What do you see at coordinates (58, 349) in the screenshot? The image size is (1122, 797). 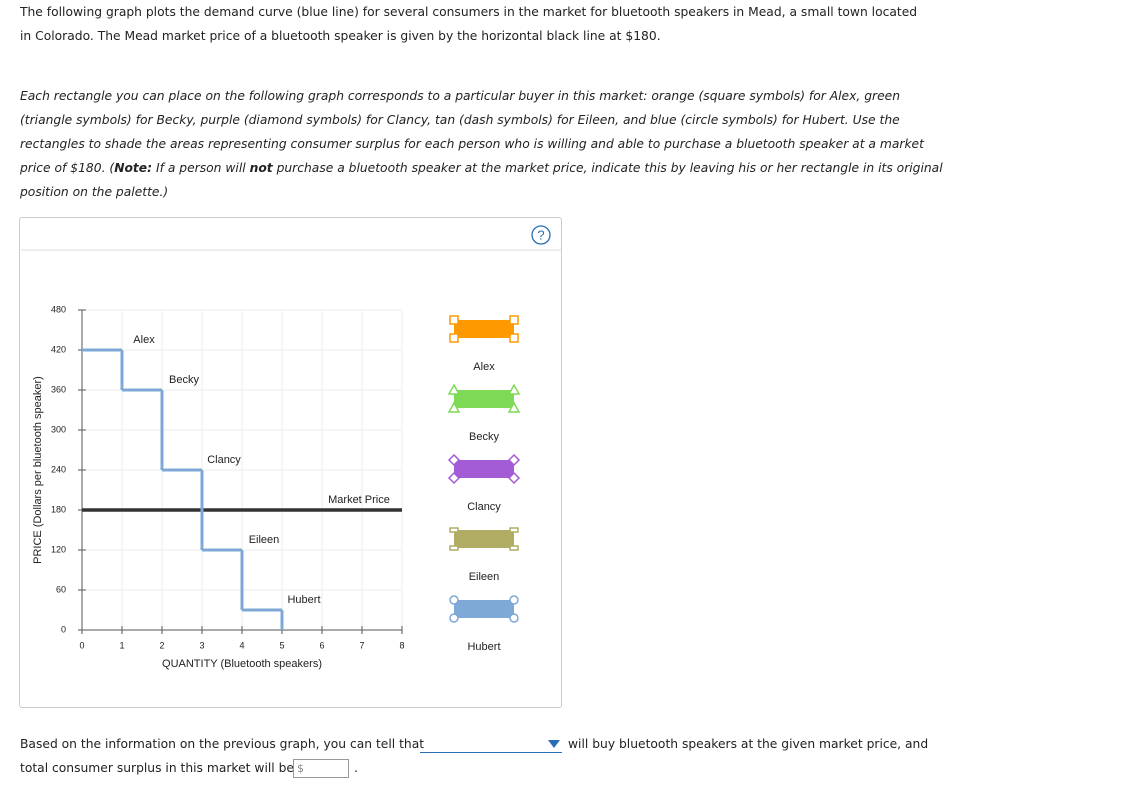 I see `y-tick-label: 420` at bounding box center [58, 349].